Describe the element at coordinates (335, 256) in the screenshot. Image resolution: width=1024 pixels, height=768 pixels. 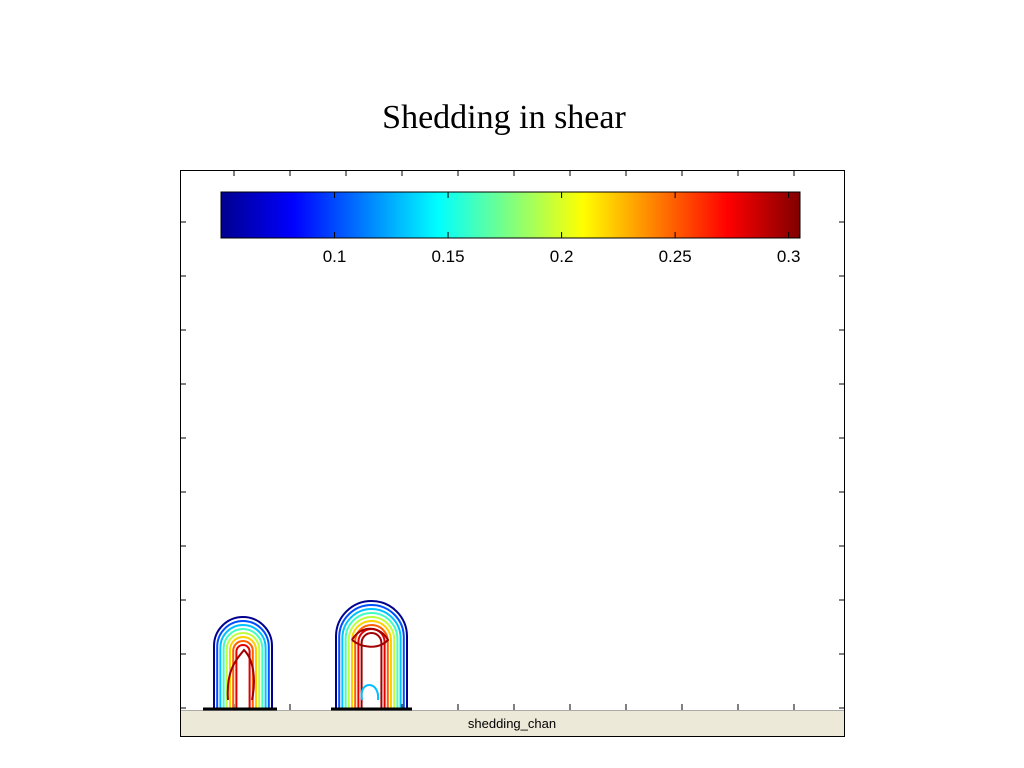
I see `colorbar-tick-label: 0.1` at that location.